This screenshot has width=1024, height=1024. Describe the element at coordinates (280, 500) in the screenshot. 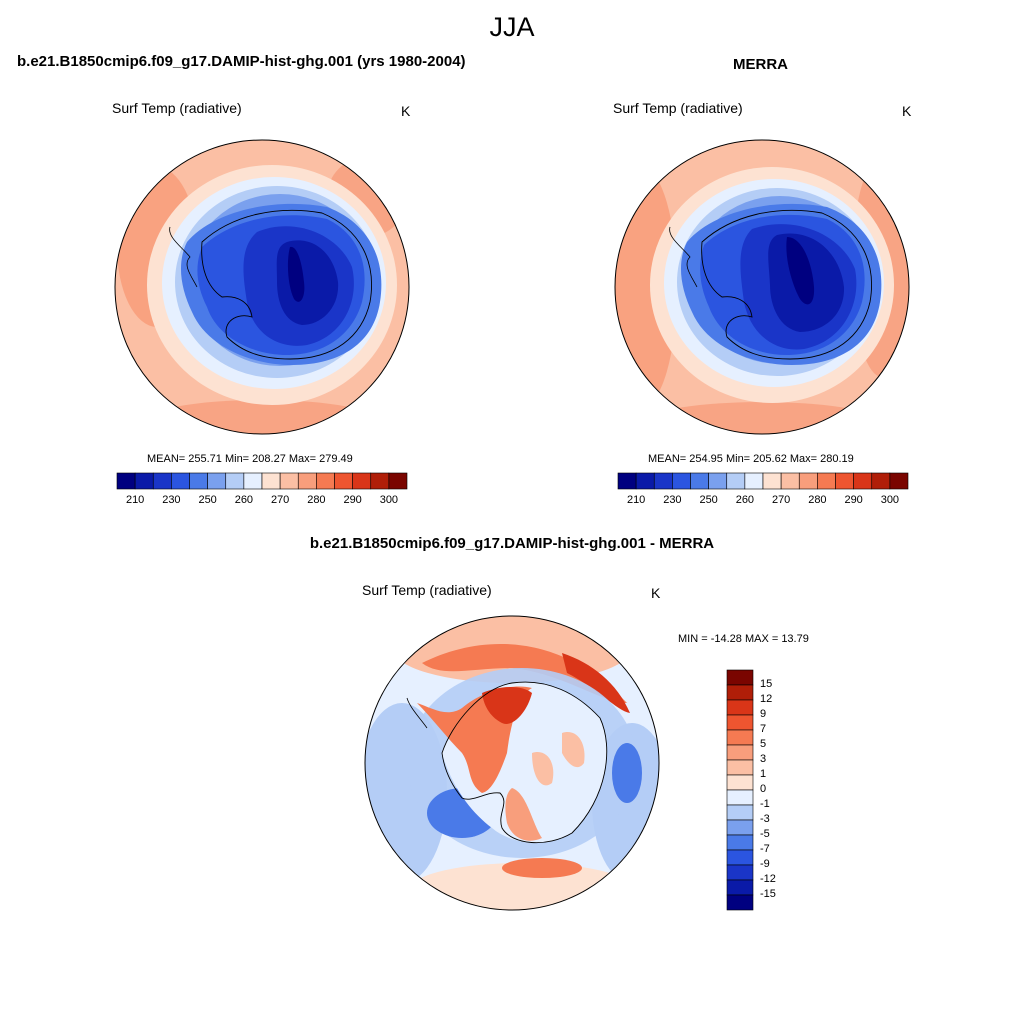

I see `model-colorbar-tick-label: 270` at that location.